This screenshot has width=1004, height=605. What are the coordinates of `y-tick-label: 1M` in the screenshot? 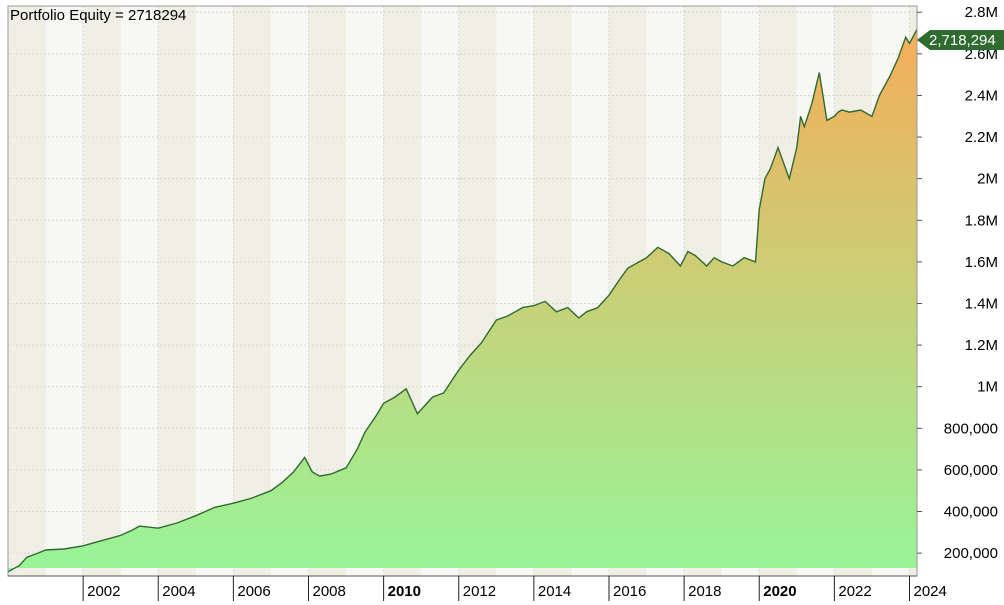 It's located at (987, 387).